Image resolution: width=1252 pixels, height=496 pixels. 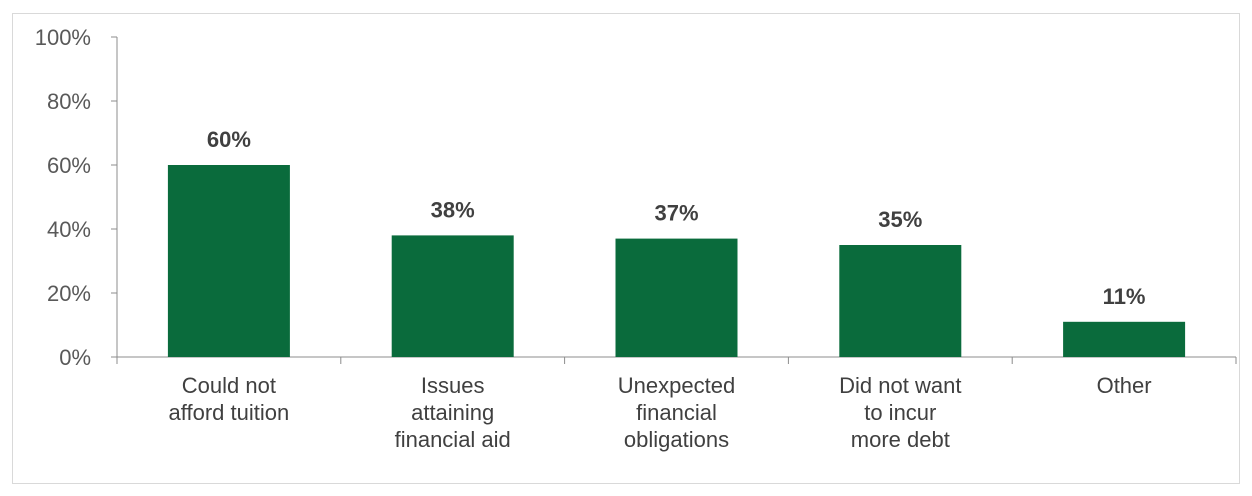 What do you see at coordinates (63, 197) in the screenshot?
I see `y-tick-labels: 0% 20% 40% 60% 80% 100%` at bounding box center [63, 197].